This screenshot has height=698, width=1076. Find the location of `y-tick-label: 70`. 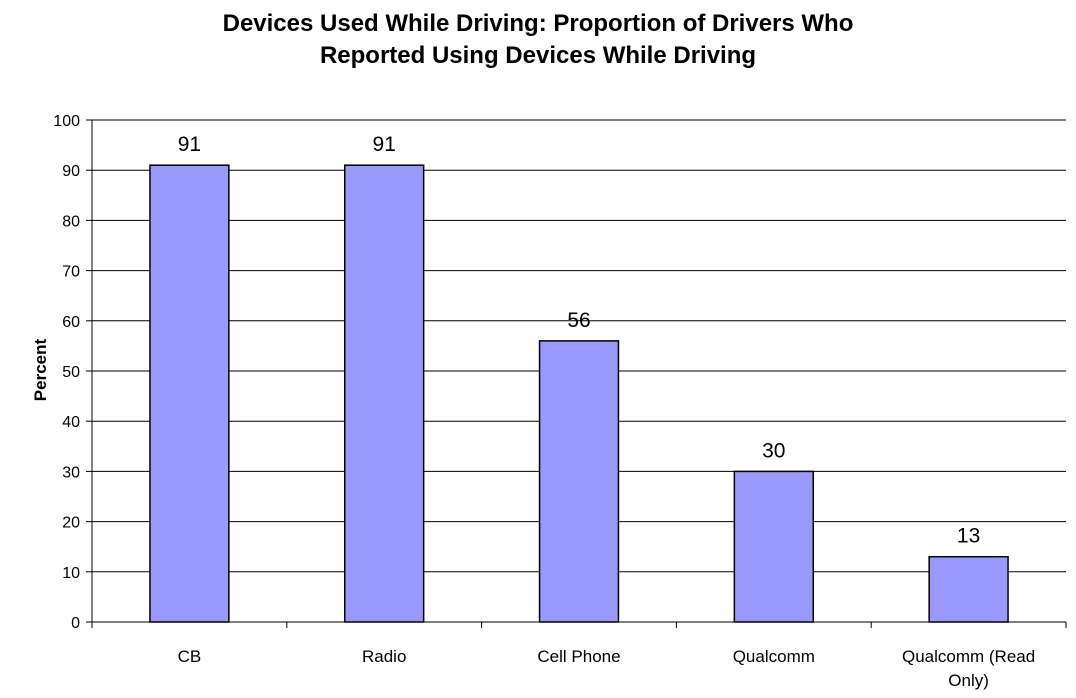

y-tick-label: 70 is located at coordinates (71, 272).